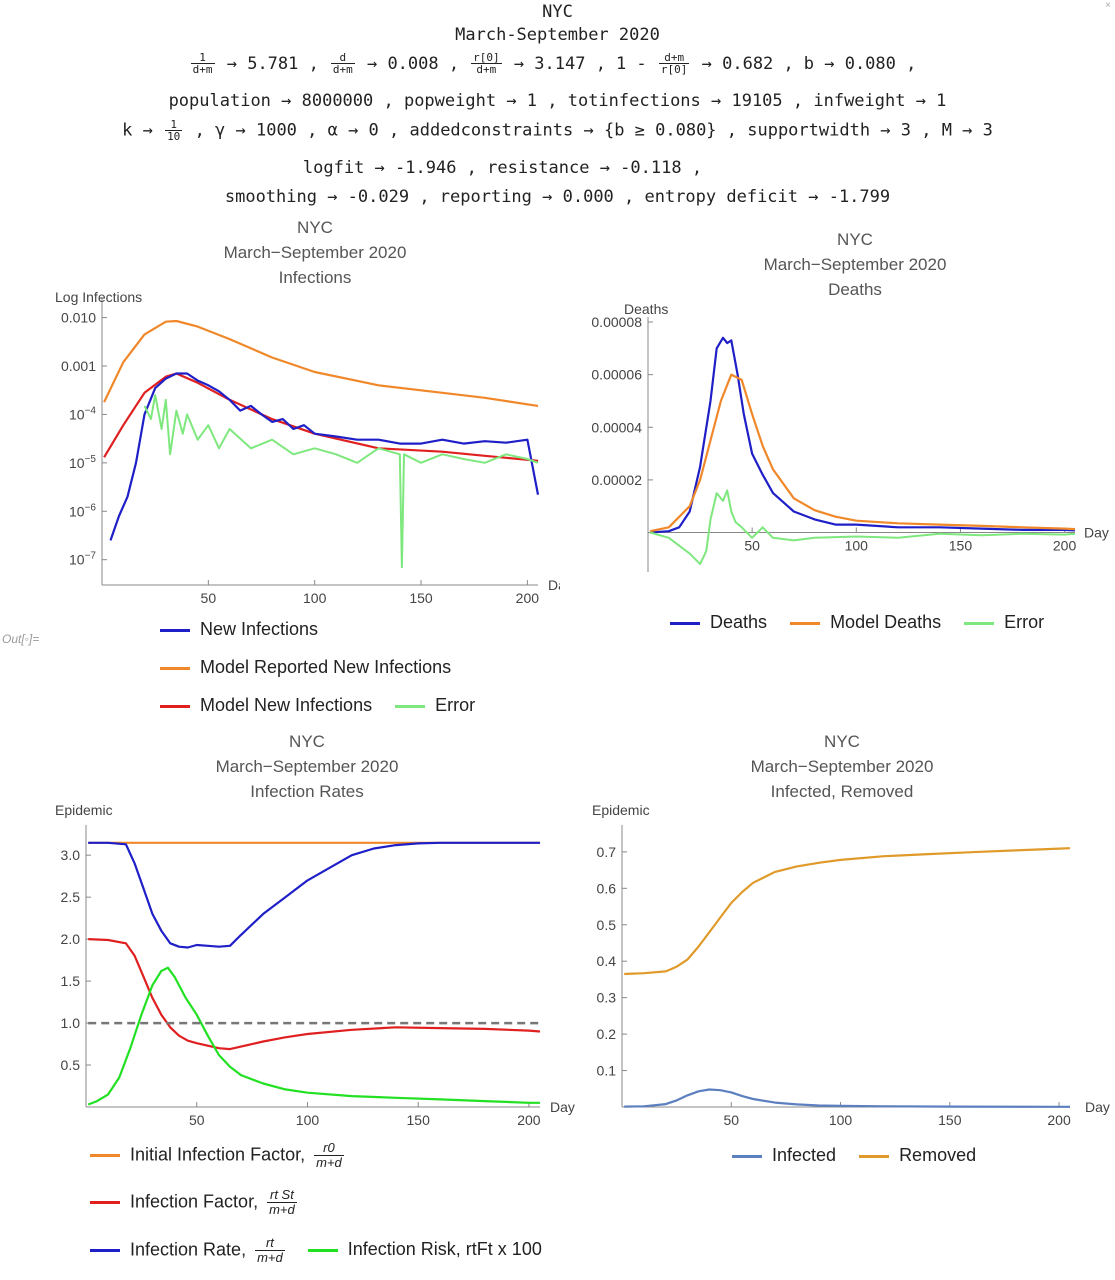  Describe the element at coordinates (71, 1065) in the screenshot. I see `rates-y-tick-label-0: 0.5` at that location.